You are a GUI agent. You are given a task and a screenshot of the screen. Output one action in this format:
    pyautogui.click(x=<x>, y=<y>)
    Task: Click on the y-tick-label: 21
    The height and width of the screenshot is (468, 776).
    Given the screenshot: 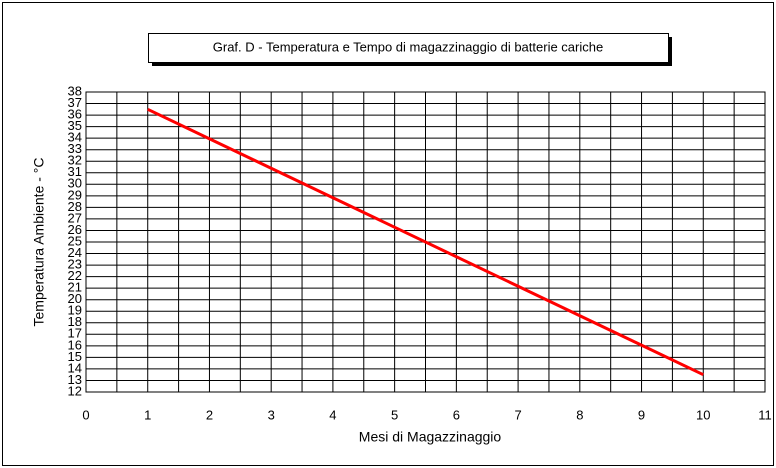 What is the action you would take?
    pyautogui.click(x=75, y=287)
    